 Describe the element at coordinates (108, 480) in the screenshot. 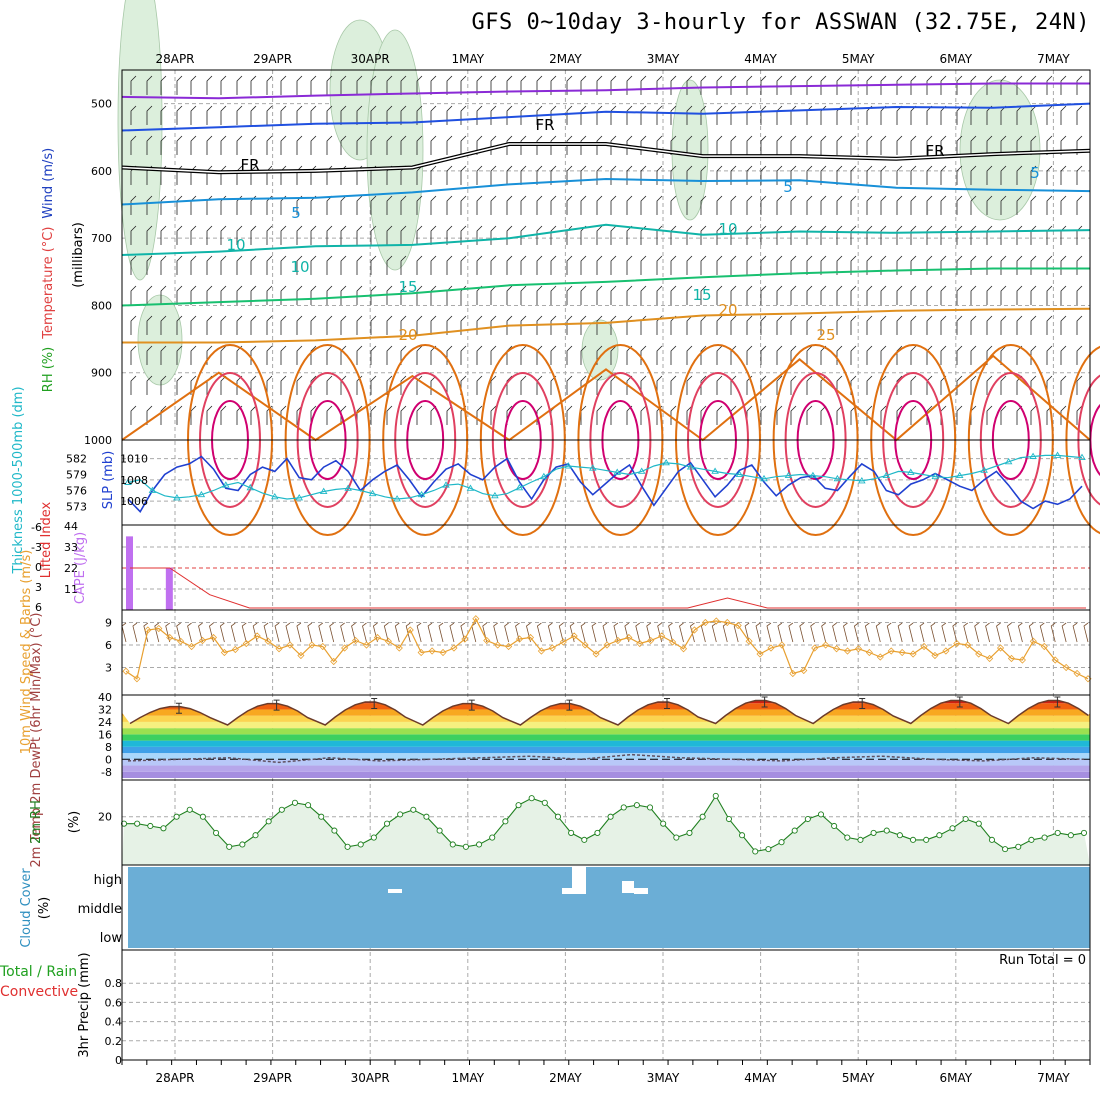

I see `slp-ylabel: SLP (mb)` at that location.